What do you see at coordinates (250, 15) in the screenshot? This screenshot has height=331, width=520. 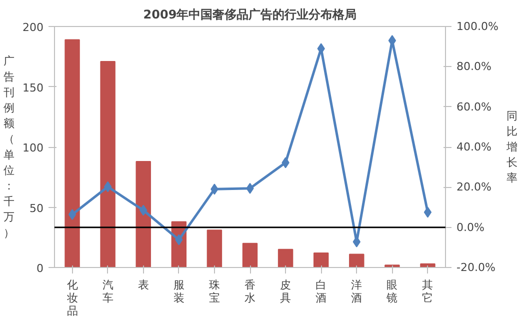 I see `chart-title: 2009年中国奢侈品广告的行业分布格局` at bounding box center [250, 15].